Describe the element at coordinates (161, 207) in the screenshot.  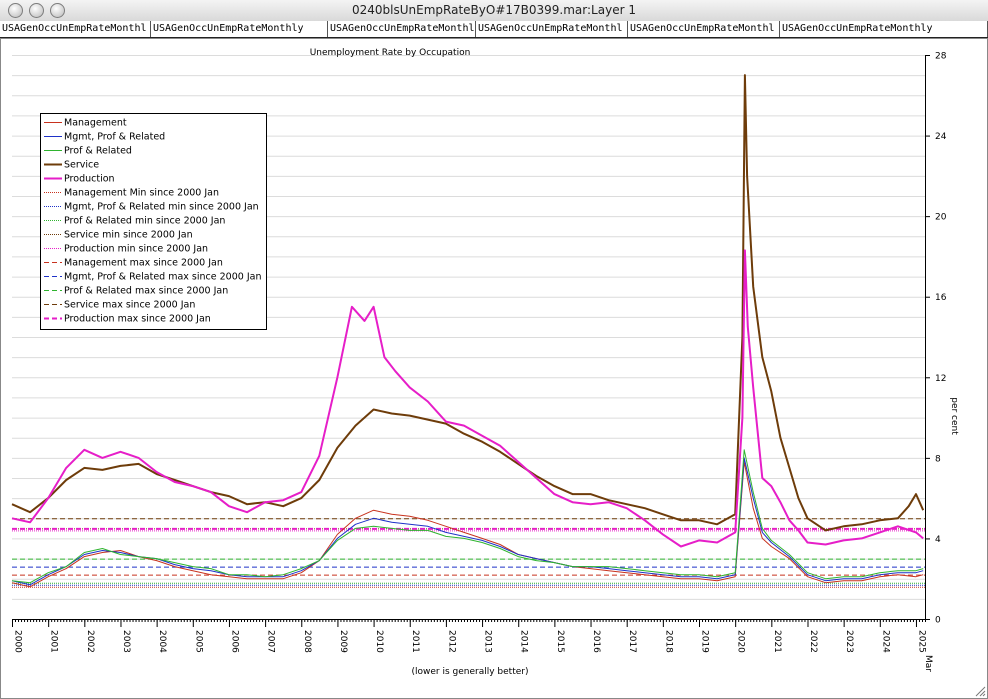
I see `legend-label: Mgmt, Prof & Related min since 2000 Jan` at that location.